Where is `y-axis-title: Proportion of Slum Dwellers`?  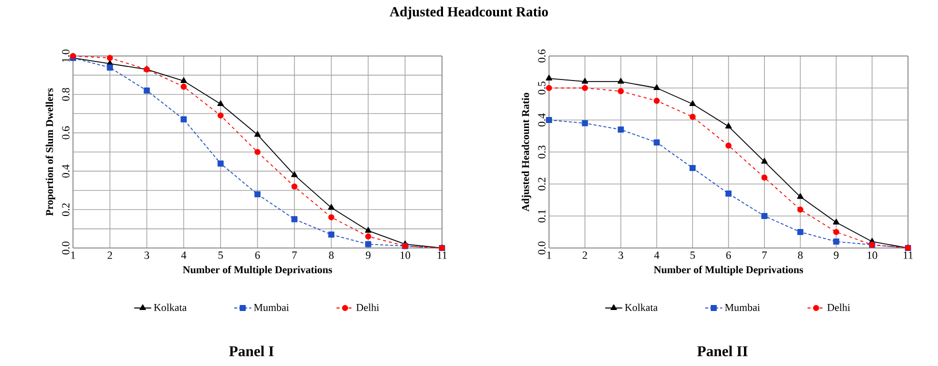
y-axis-title: Proportion of Slum Dwellers is located at coordinates (51, 152).